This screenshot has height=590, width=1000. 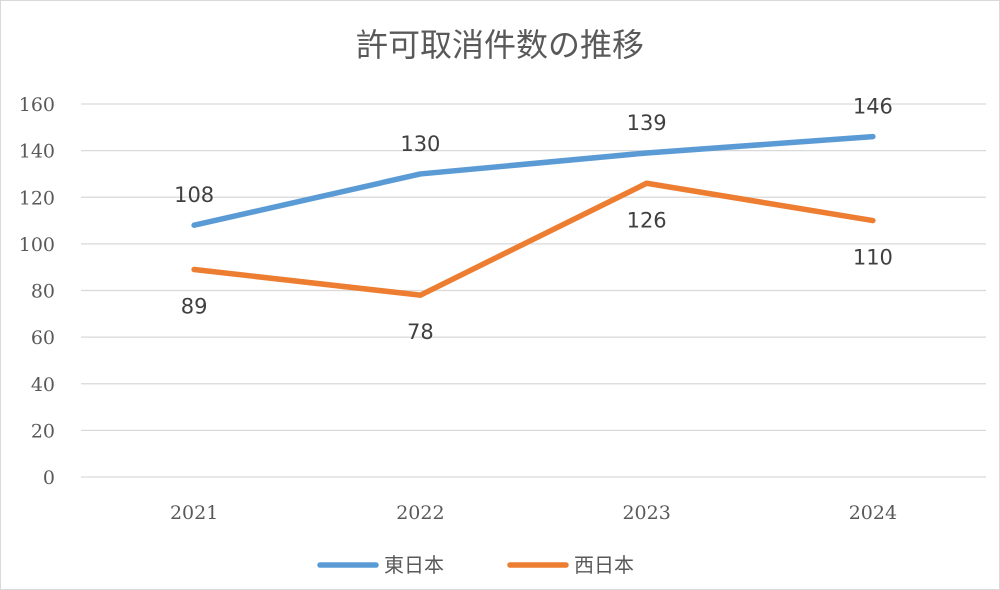 What do you see at coordinates (380, 565) in the screenshot?
I see `legend-item-1: 東日本` at bounding box center [380, 565].